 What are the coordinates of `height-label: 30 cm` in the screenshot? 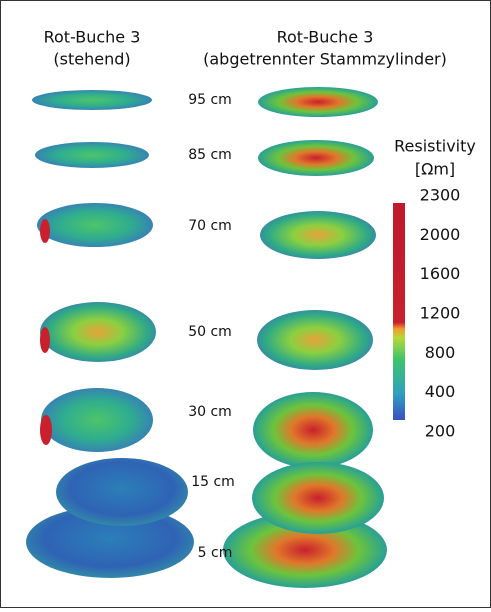 It's located at (210, 412).